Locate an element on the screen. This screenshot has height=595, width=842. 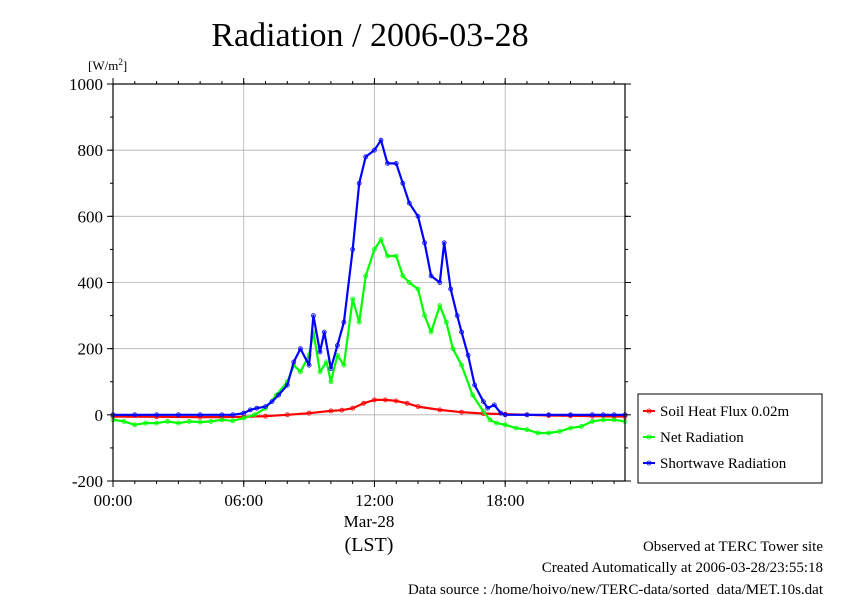
y-tick-label: 400 is located at coordinates (91, 283).